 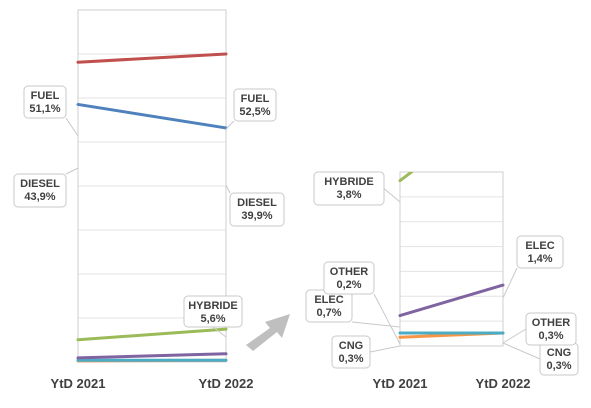 I want to click on plot-frame, so click(x=451, y=259).